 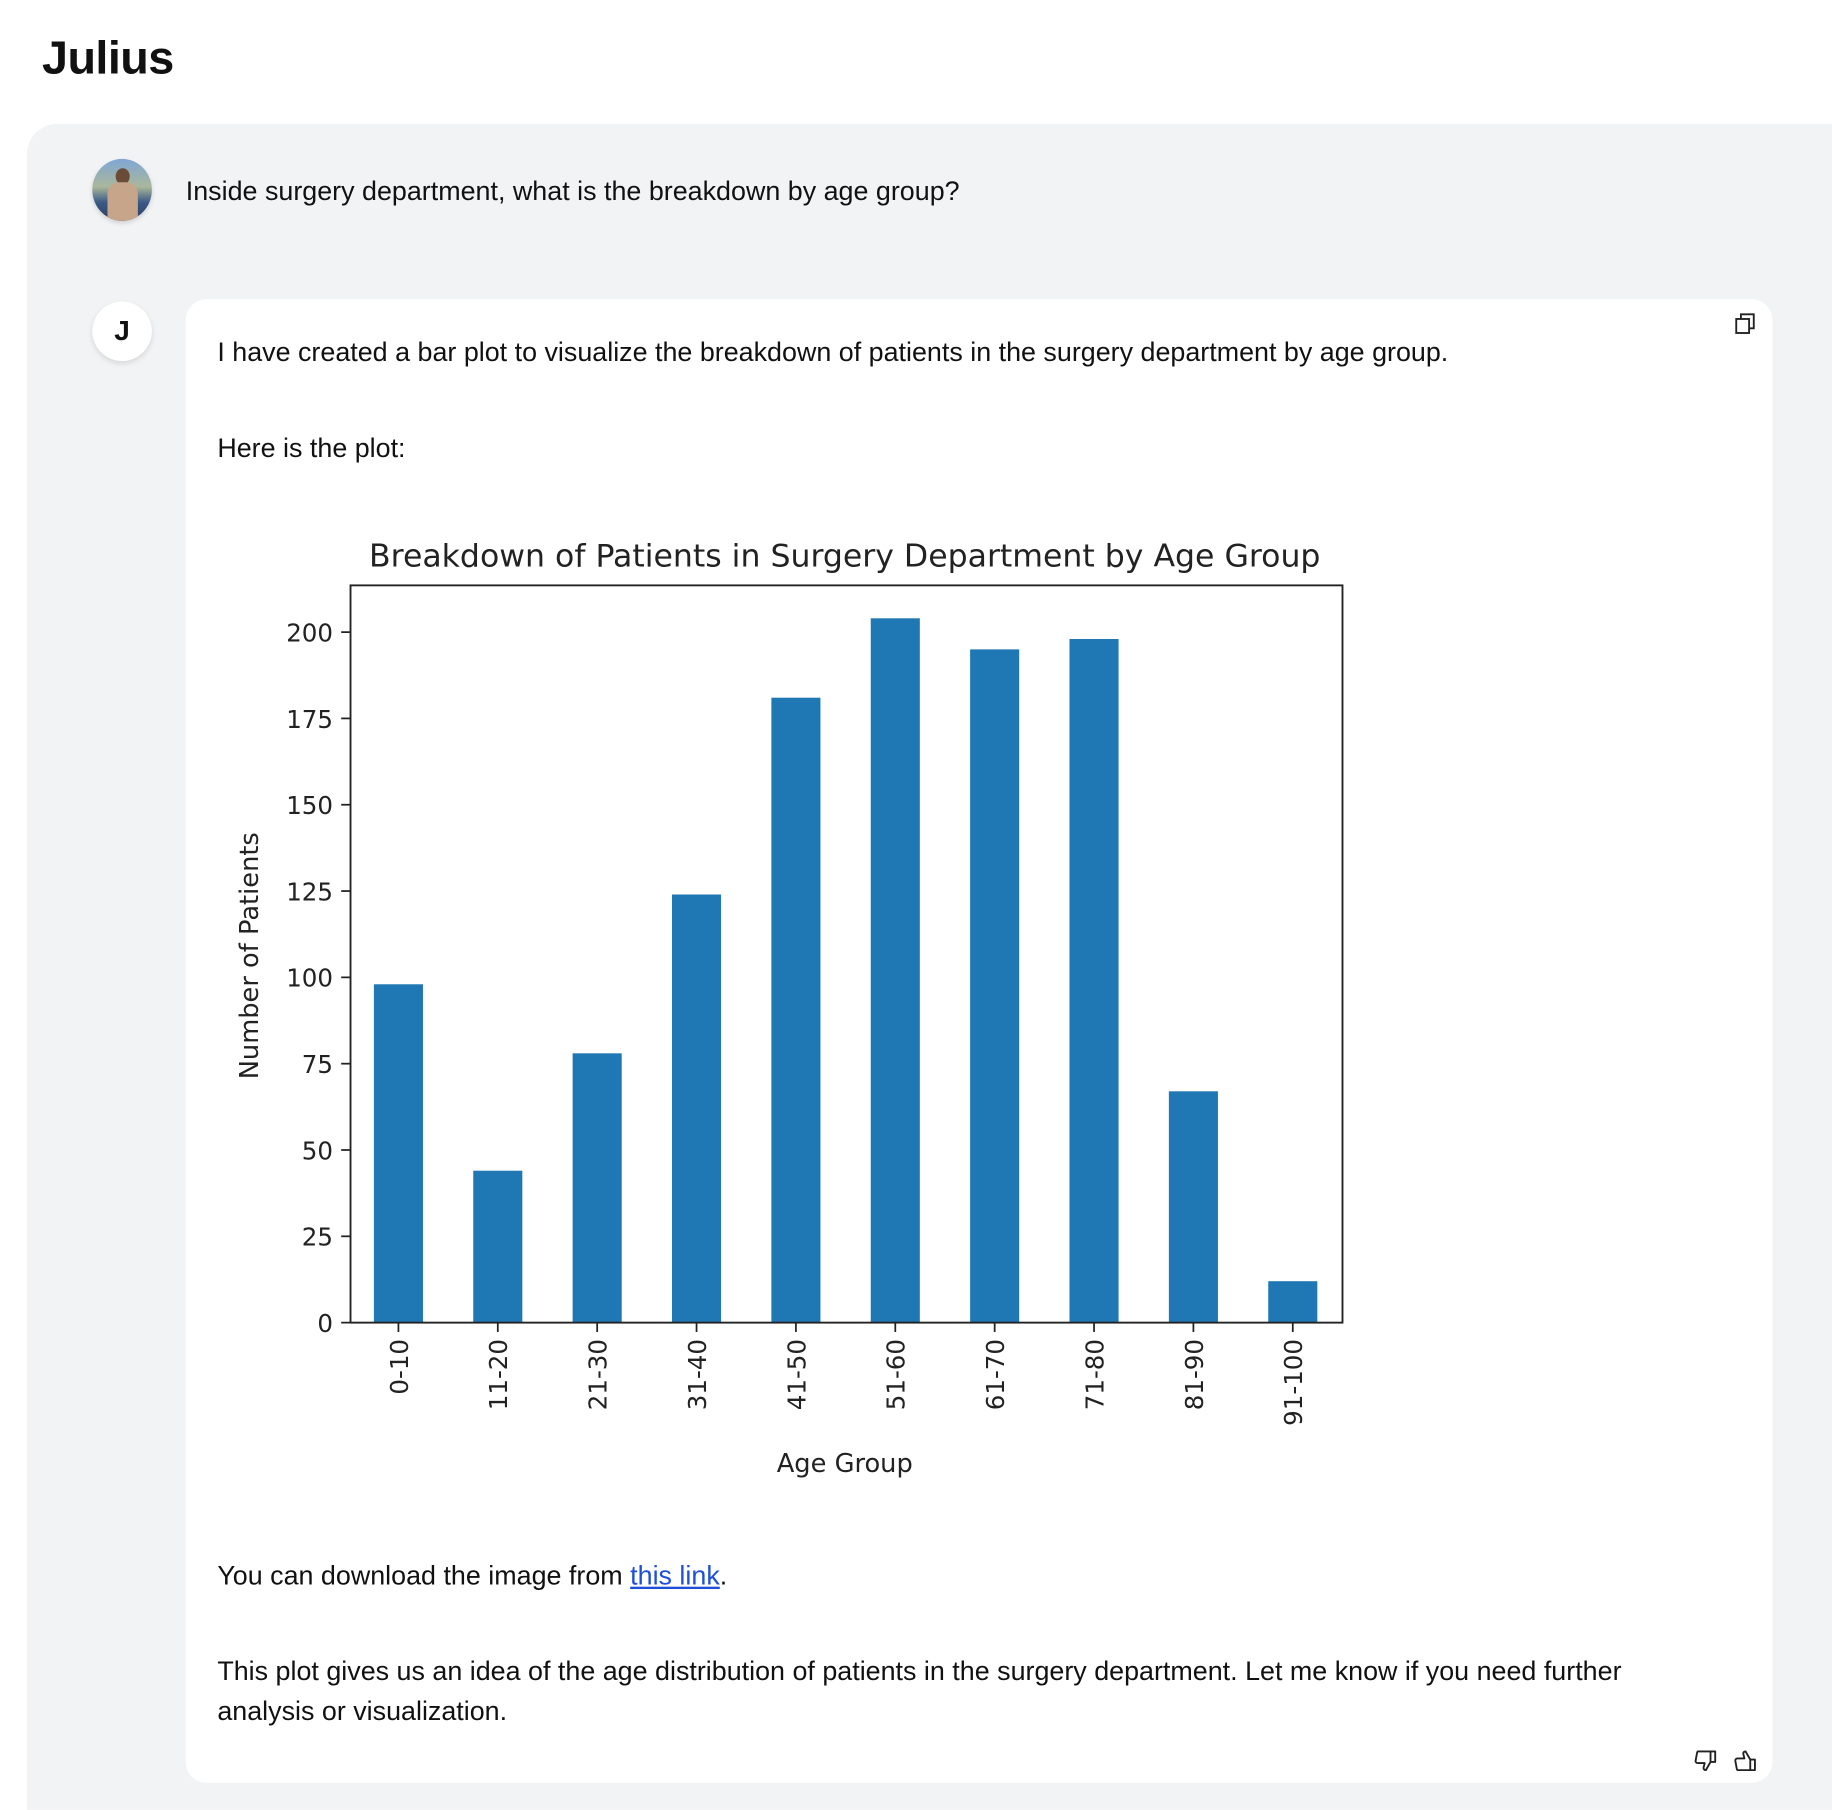 I want to click on user-avatar, so click(x=122, y=189).